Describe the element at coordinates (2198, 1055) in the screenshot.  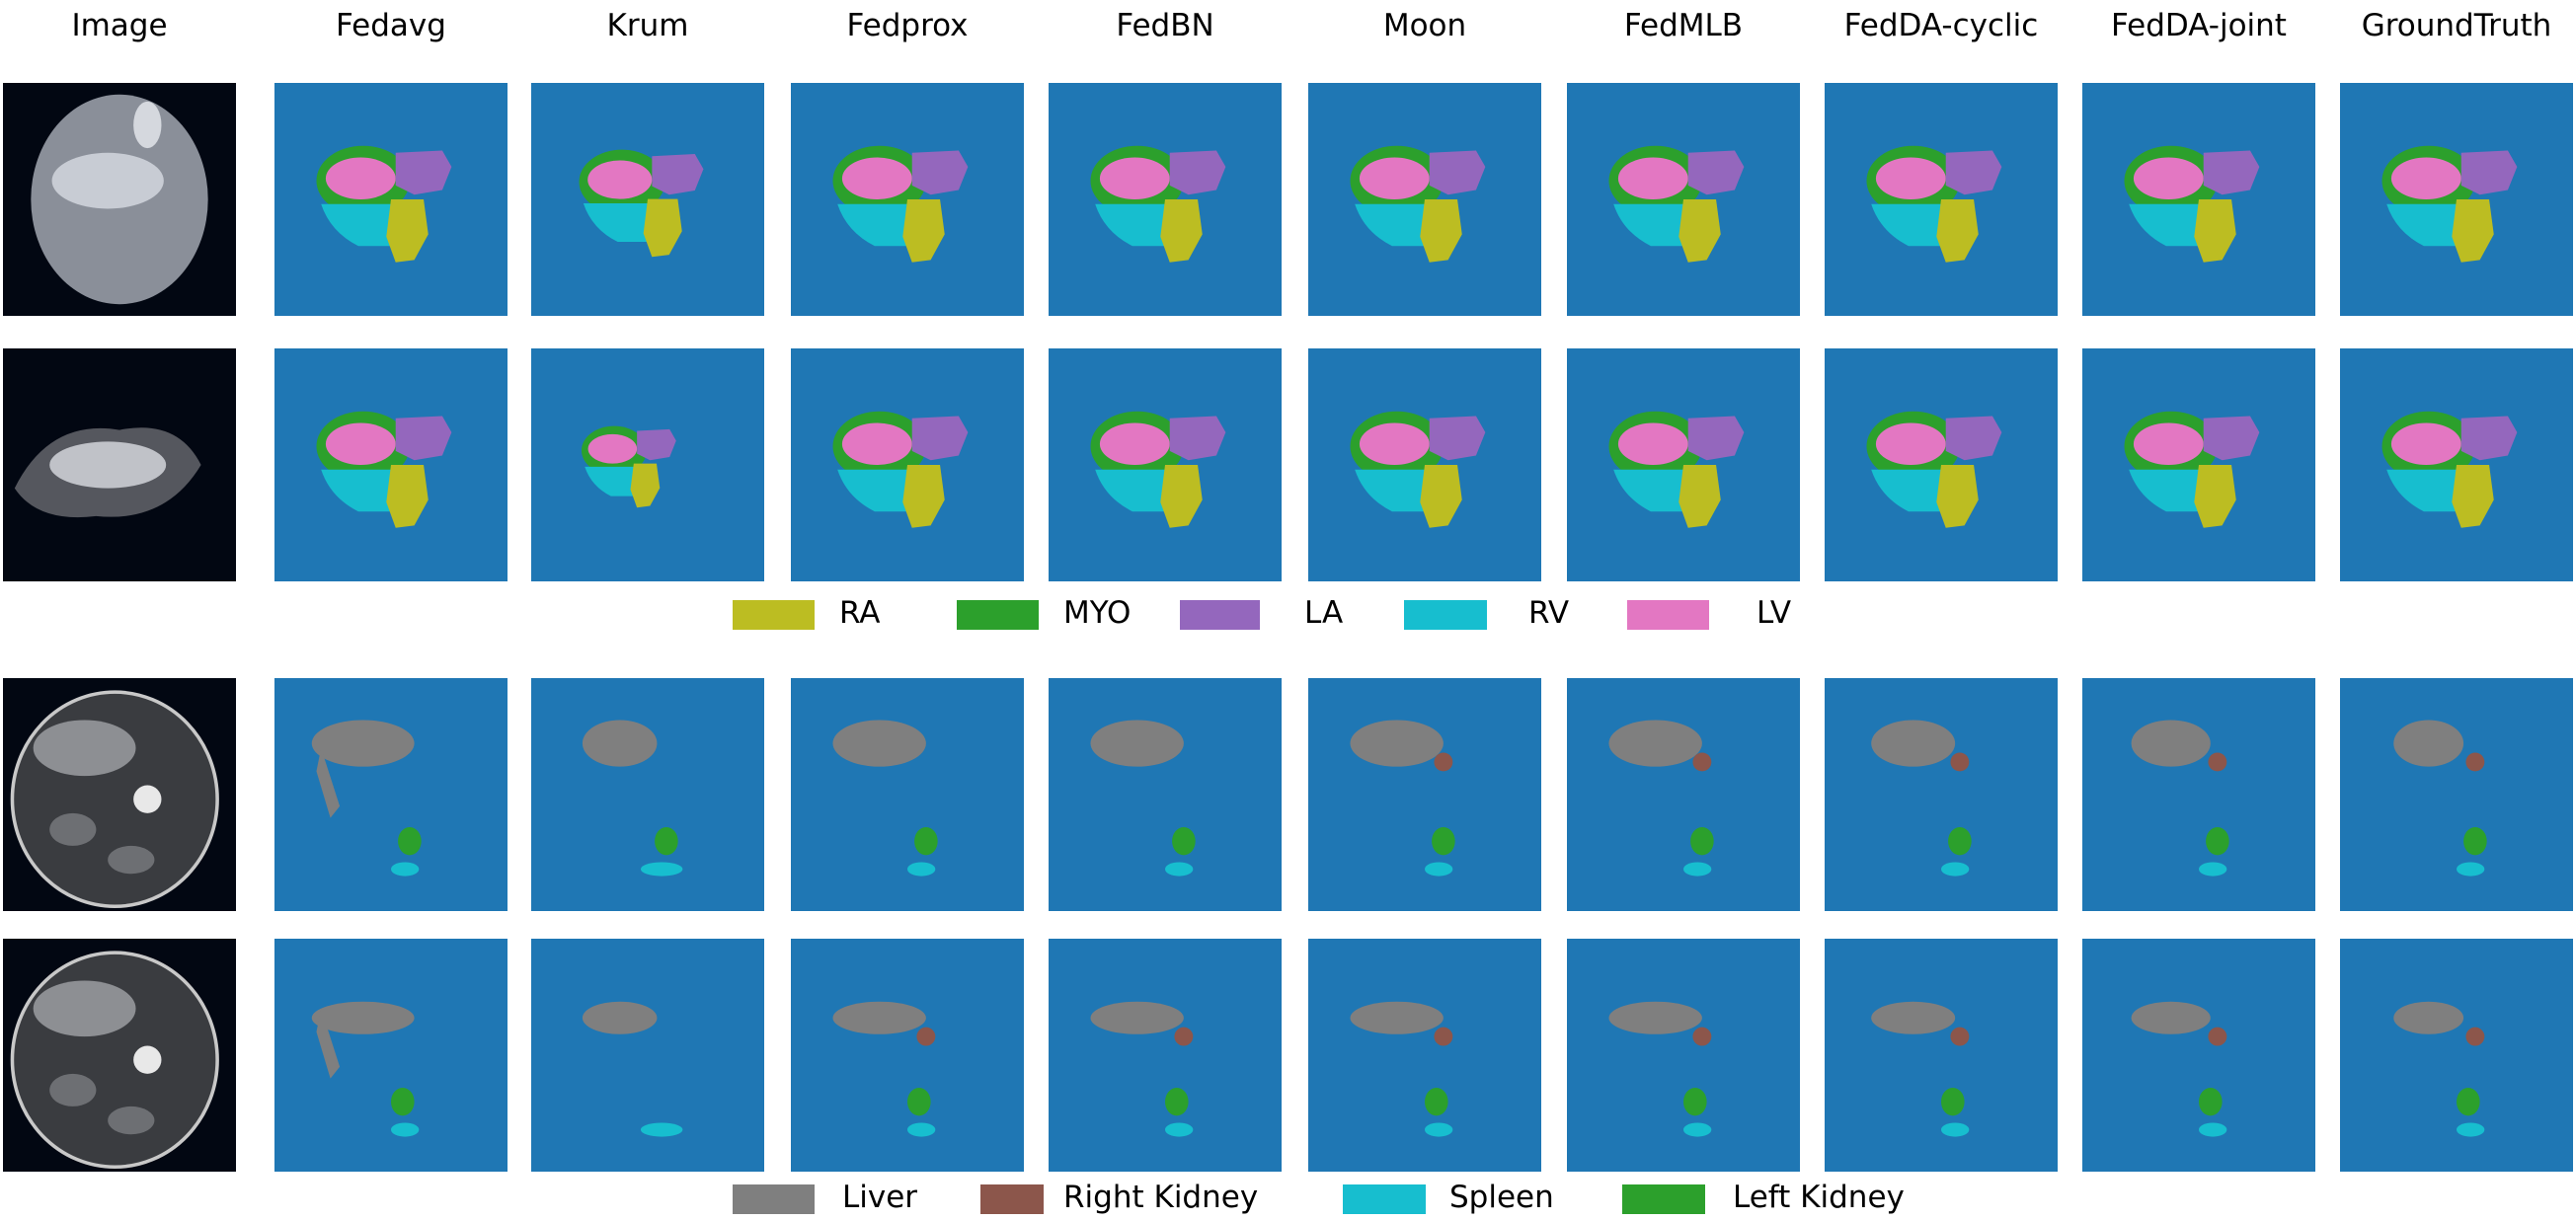
I see `segmentation-fedda-joint` at that location.